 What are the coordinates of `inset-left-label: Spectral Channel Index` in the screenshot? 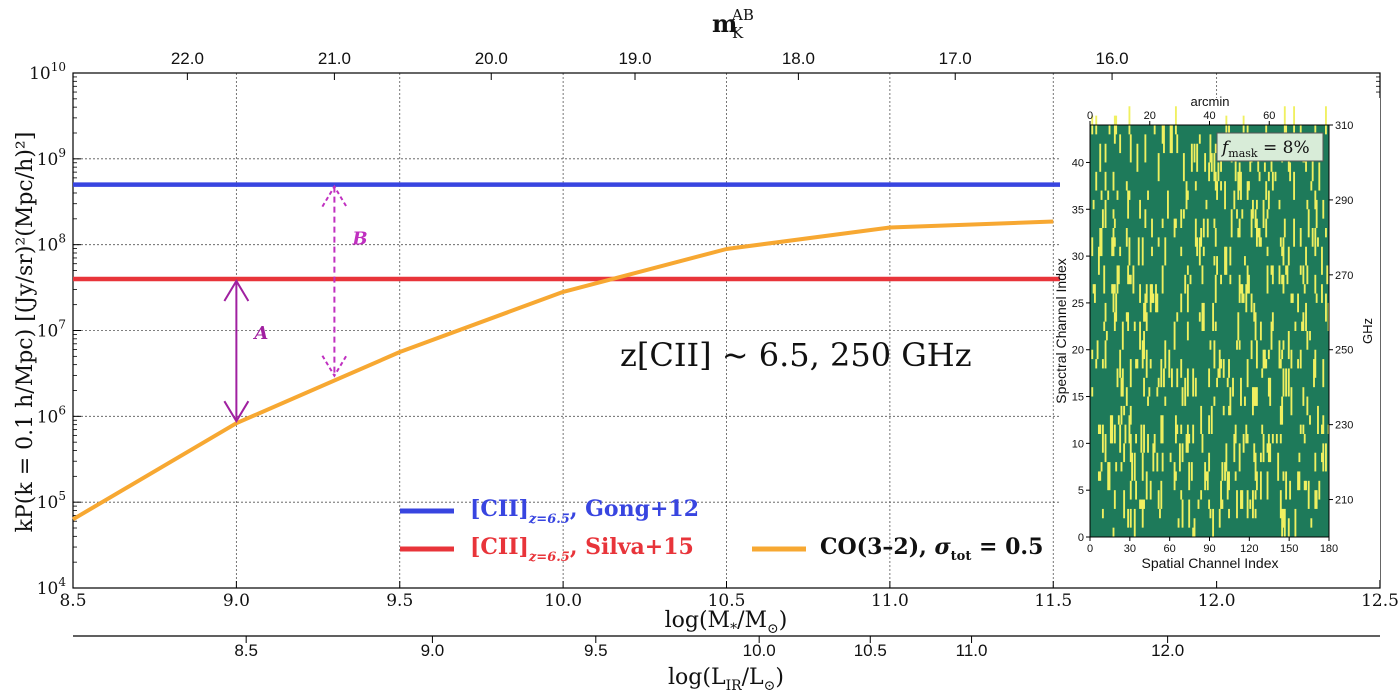 It's located at (1061, 331).